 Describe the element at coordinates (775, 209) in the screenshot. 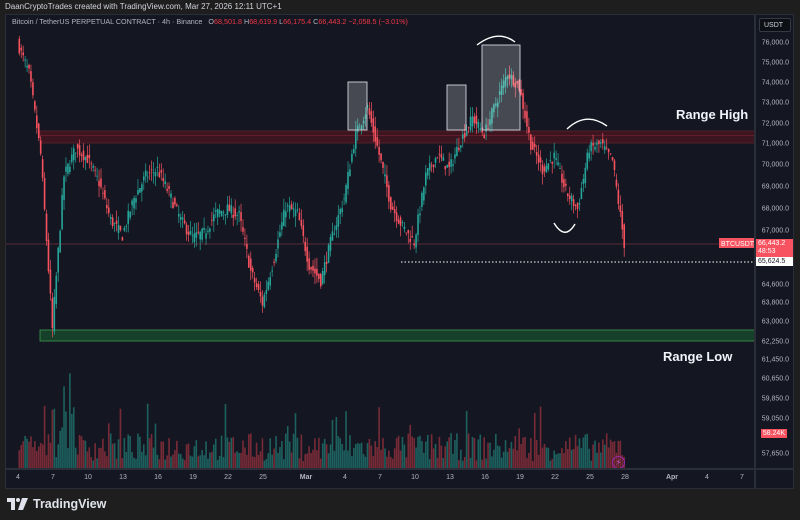

I see `price-axis-label: 68,000.0` at that location.